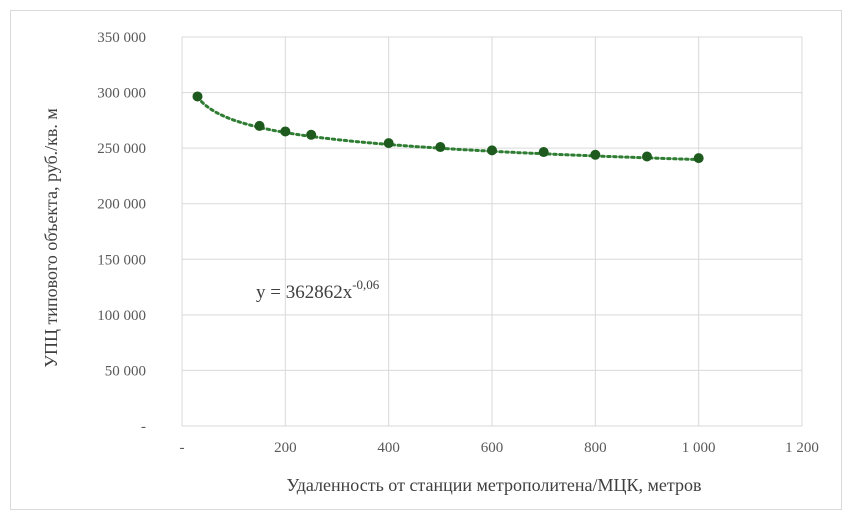  What do you see at coordinates (121, 205) in the screenshot?
I see `y-tick-label: 200 000` at bounding box center [121, 205].